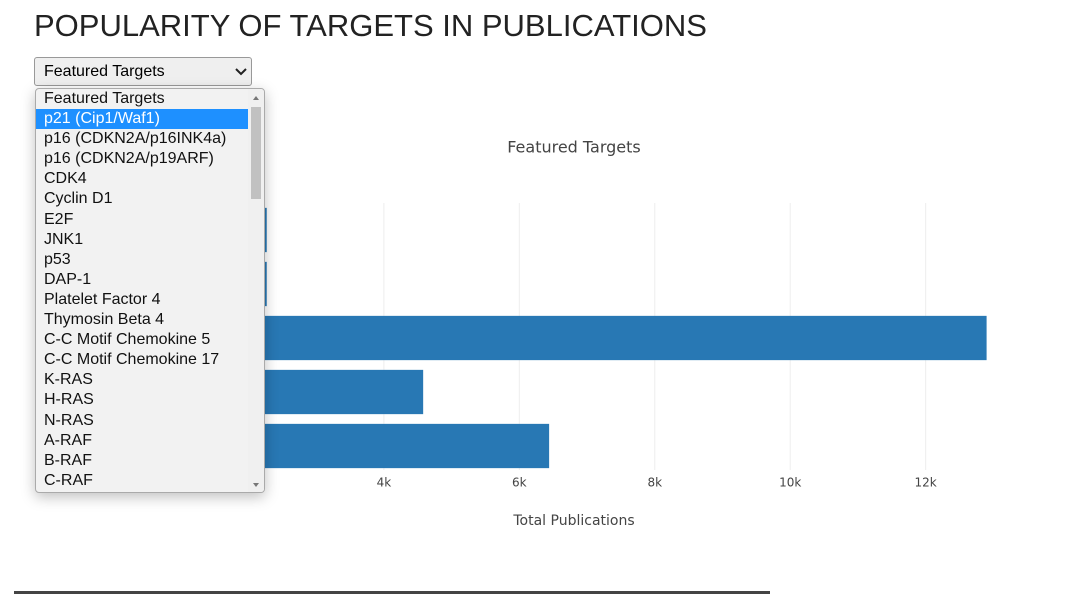 This screenshot has width=1080, height=602. Describe the element at coordinates (104, 320) in the screenshot. I see `dropdown-option: Thymosin Beta 4` at that location.